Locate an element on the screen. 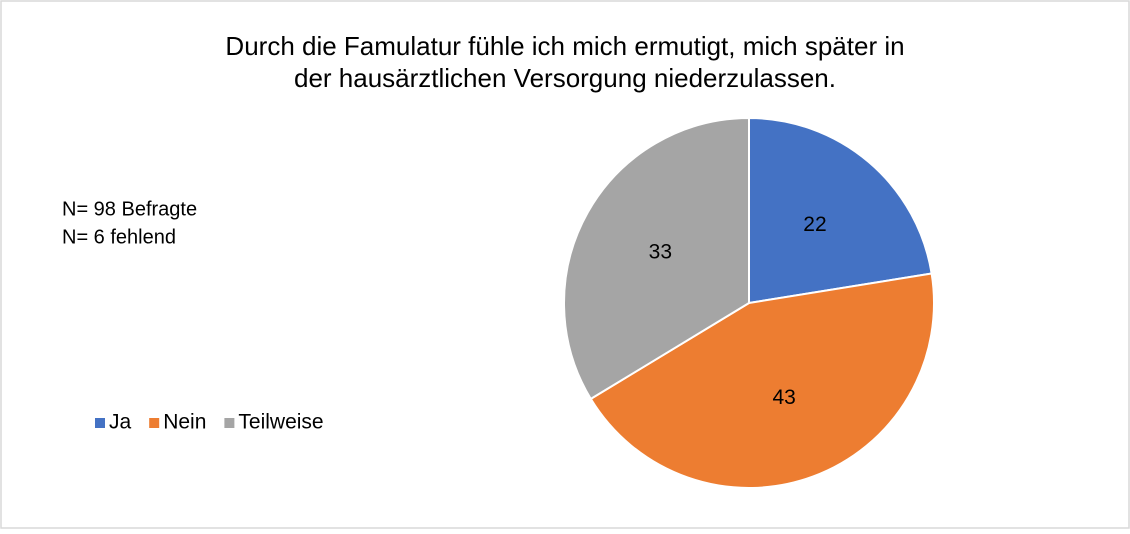 Image resolution: width=1130 pixels, height=534 pixels. annotation: N= 98 Befragte is located at coordinates (129, 209).